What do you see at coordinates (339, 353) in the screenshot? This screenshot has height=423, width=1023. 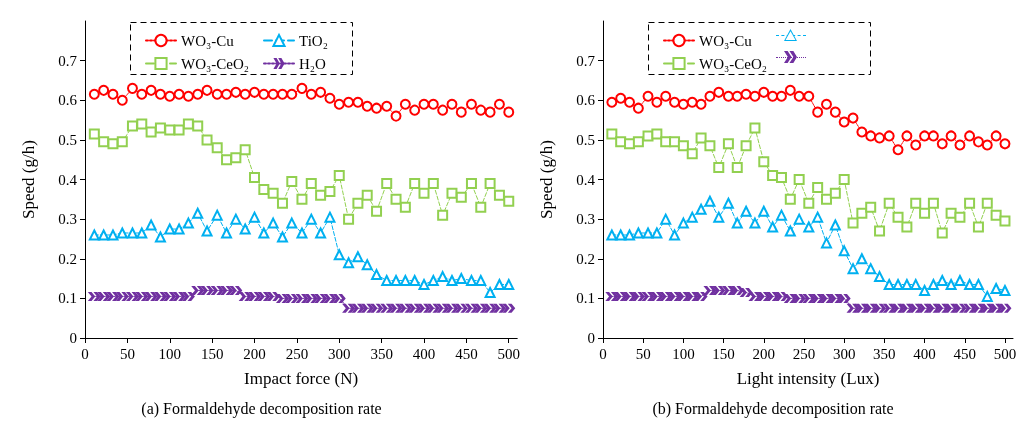 I see `x-tick-label: 300` at bounding box center [339, 353].